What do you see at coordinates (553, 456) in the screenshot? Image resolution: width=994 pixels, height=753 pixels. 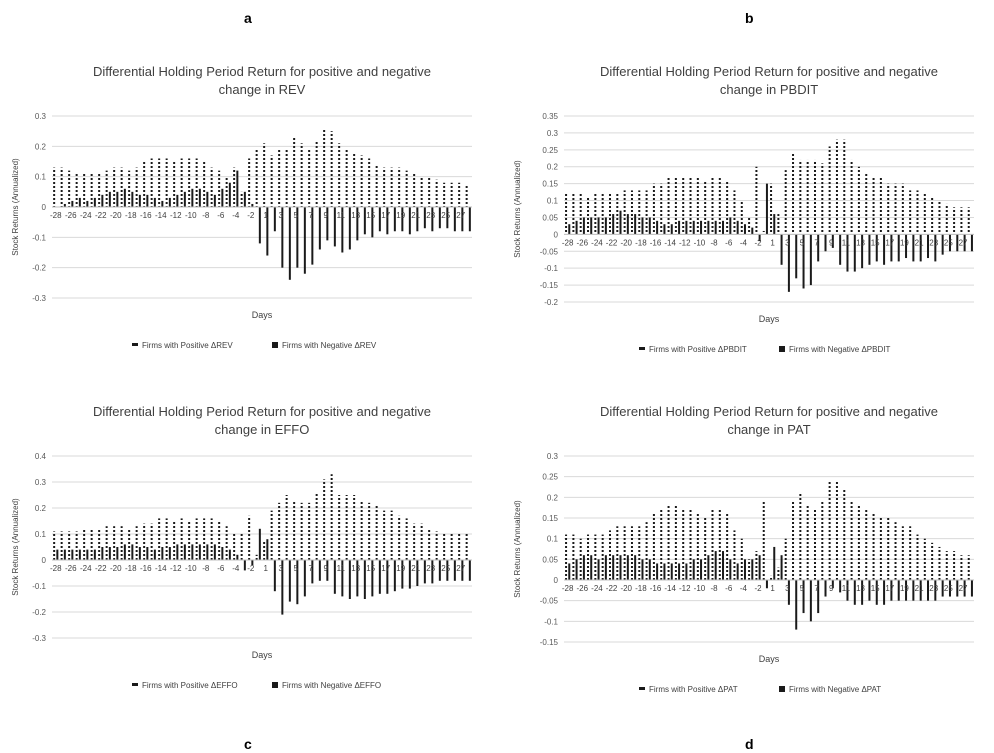 I see `y-tick-label: 0.3` at bounding box center [553, 456].